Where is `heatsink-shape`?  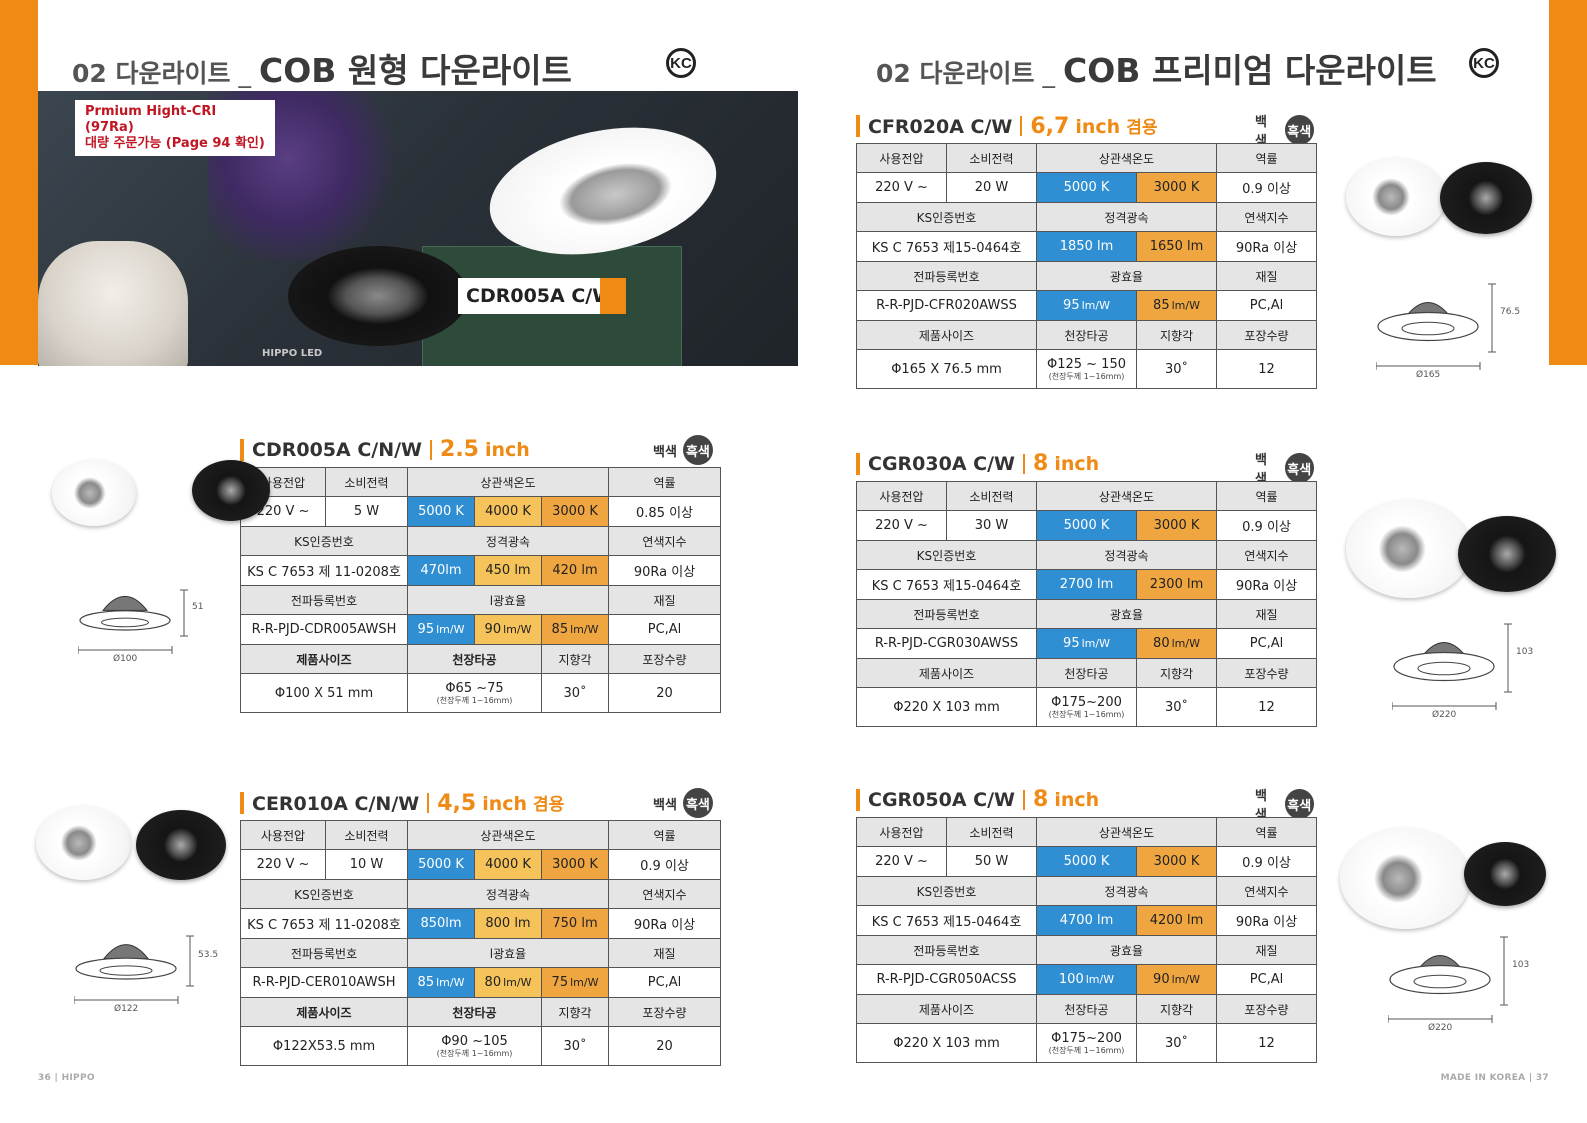 heatsink-shape is located at coordinates (125, 603).